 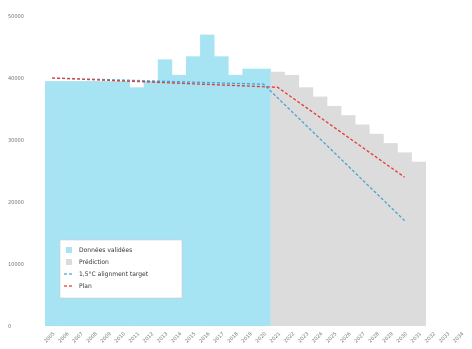 What do you see at coordinates (176, 337) in the screenshot?
I see `x-tick-label: 2014` at bounding box center [176, 337].